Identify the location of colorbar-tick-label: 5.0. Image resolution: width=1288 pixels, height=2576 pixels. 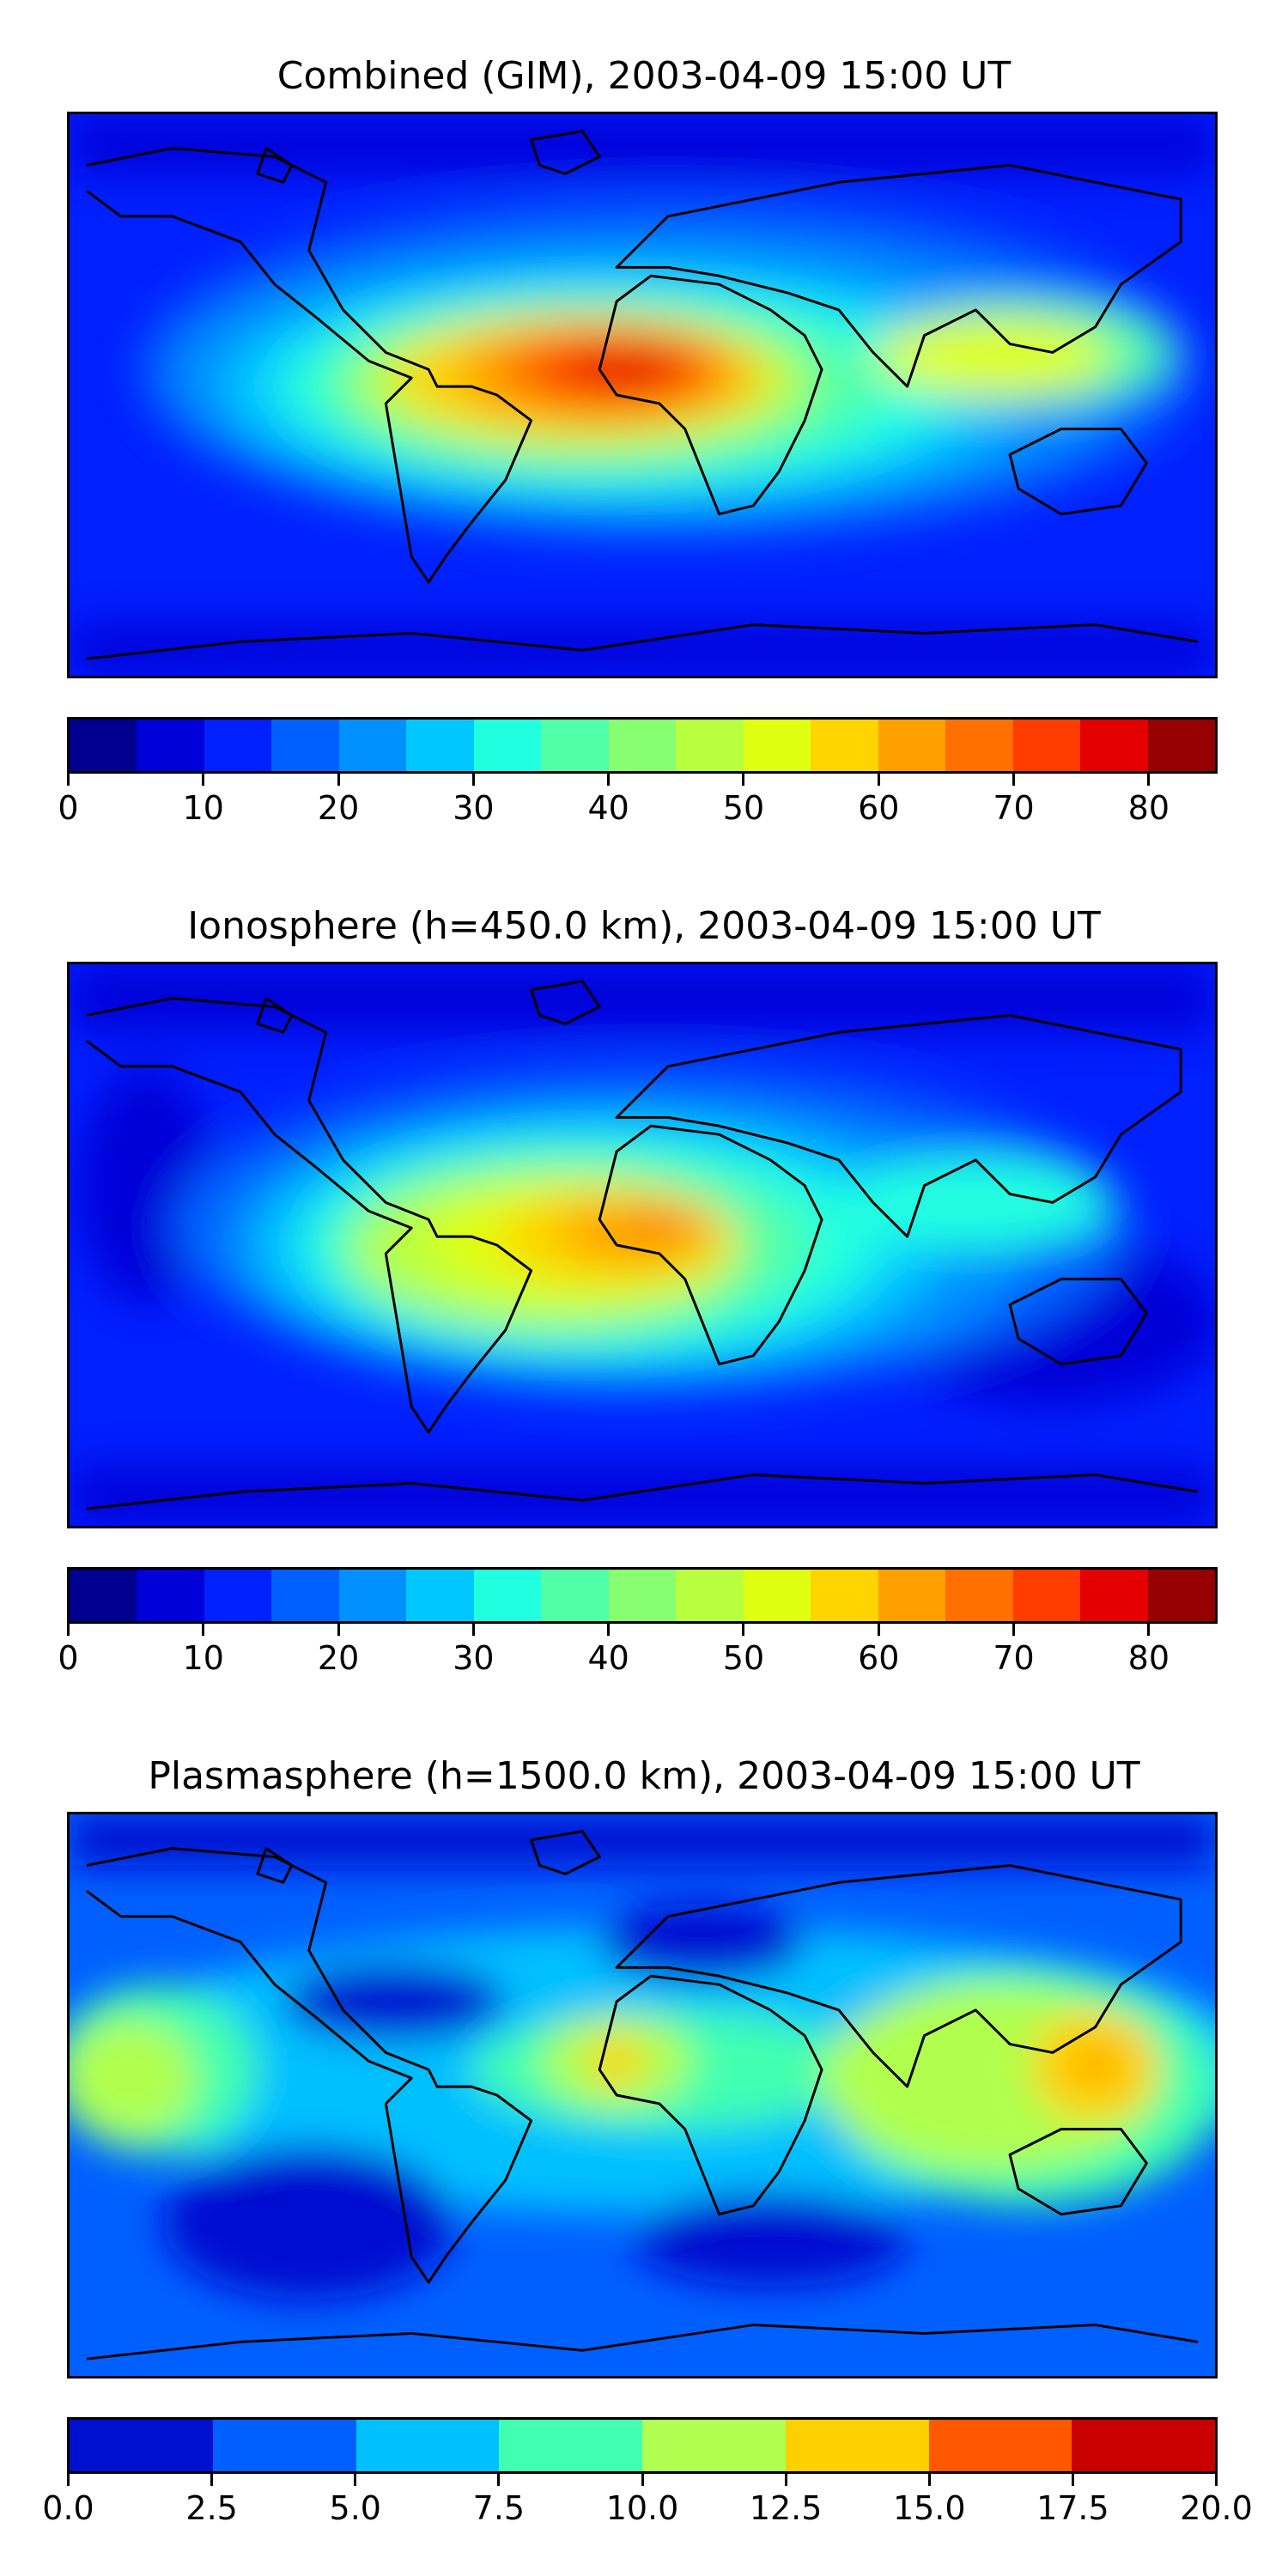
(355, 2508).